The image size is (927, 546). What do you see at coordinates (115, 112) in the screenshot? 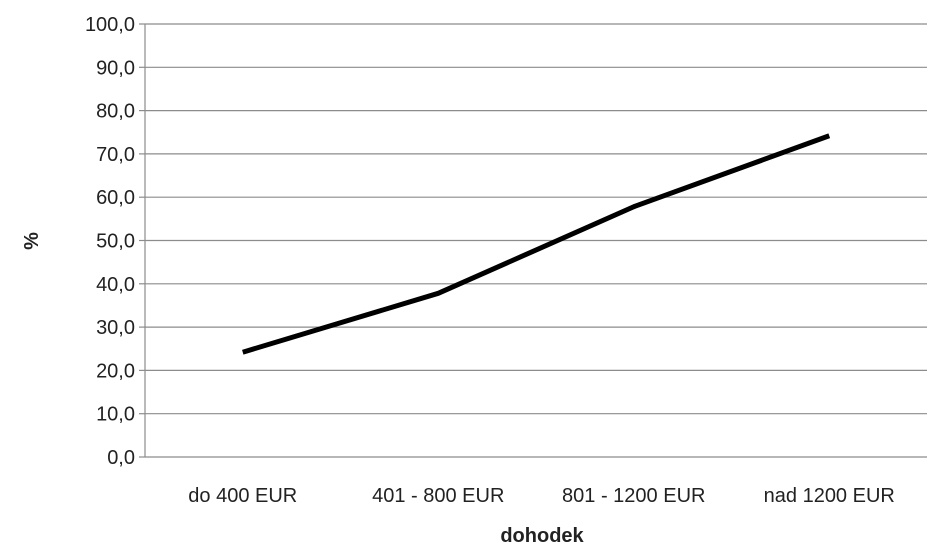
I see `y-tick-label: 80,0` at bounding box center [115, 112].